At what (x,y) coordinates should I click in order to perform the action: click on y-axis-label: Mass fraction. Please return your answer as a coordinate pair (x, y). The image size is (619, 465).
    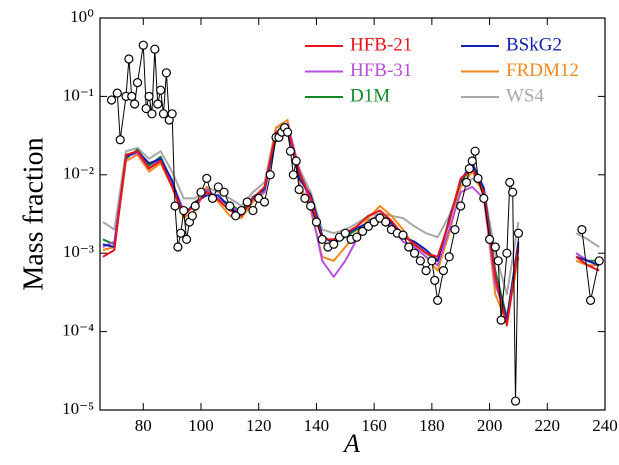
    Looking at the image, I should click on (33, 213).